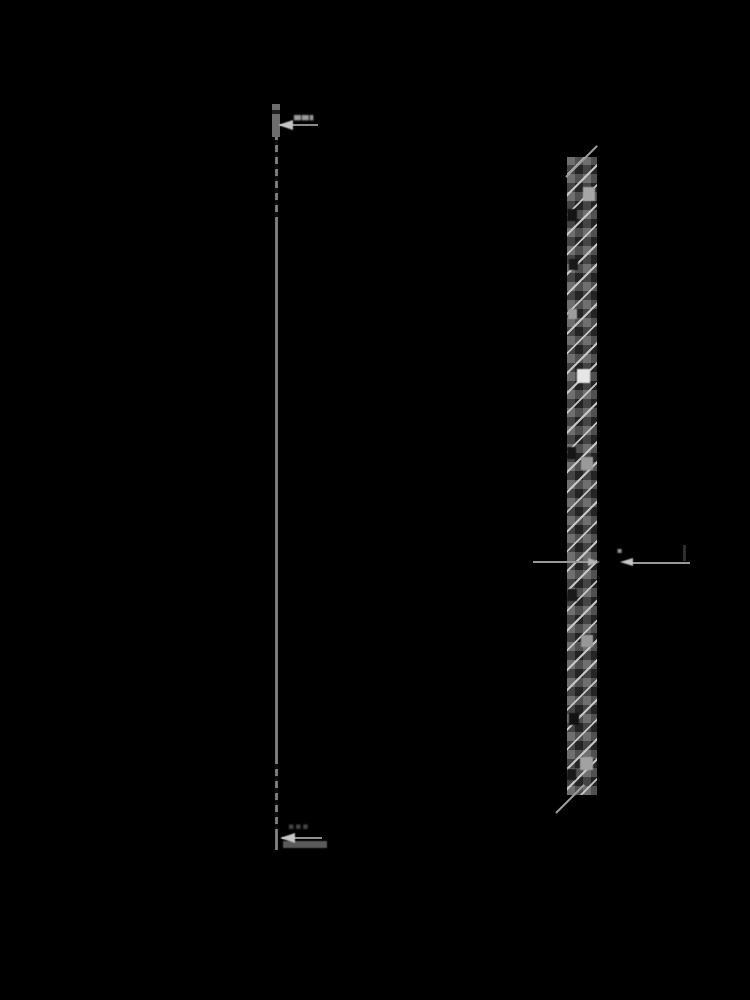  What do you see at coordinates (302, 838) in the screenshot?
I see `bottom-leader-line` at bounding box center [302, 838].